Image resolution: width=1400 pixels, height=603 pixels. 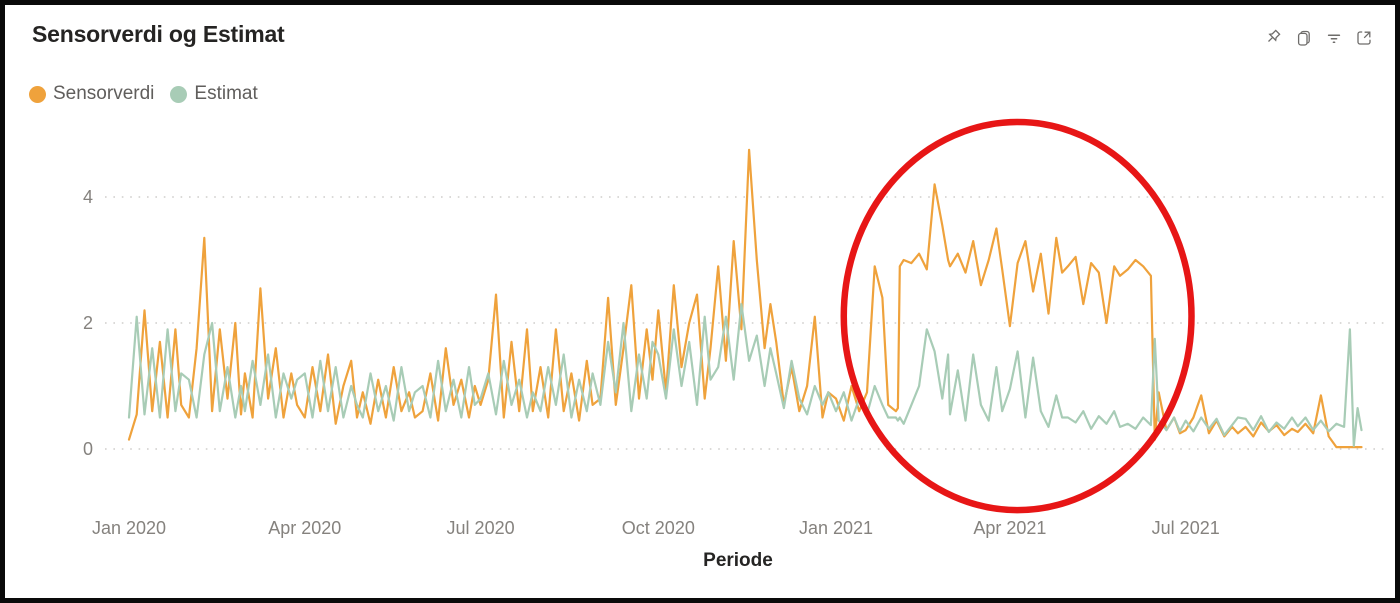 I want to click on y-tick-label: 0, so click(x=88, y=449).